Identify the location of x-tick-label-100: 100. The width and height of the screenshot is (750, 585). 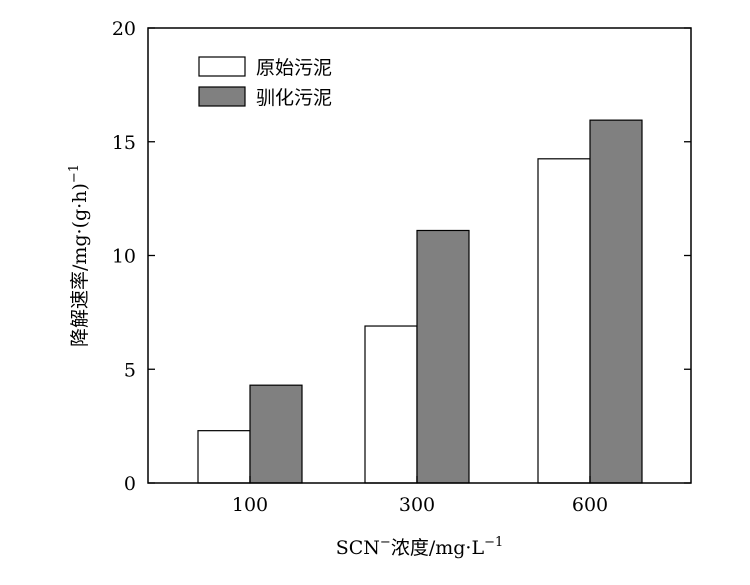
(250, 505).